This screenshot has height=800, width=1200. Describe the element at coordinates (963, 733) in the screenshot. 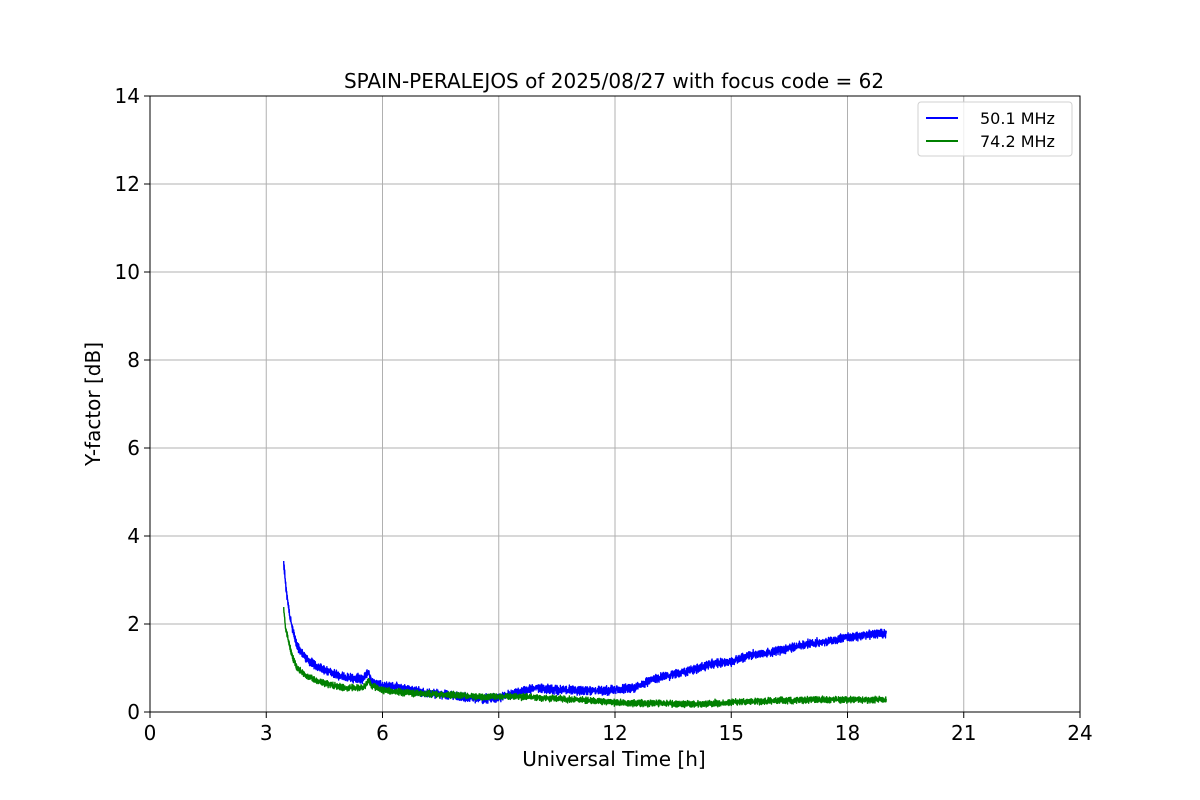

I see `x-tick-label-7: 21` at that location.